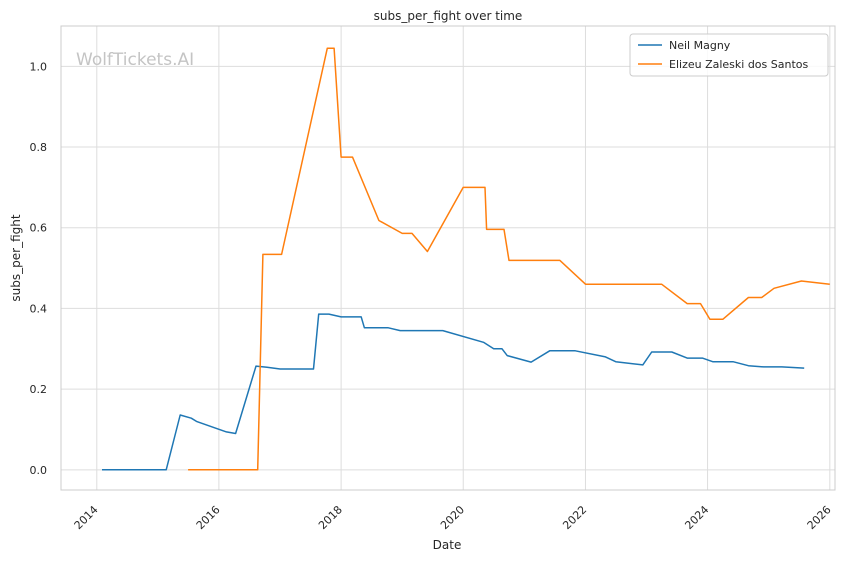  What do you see at coordinates (39, 147) in the screenshot?
I see `y-tick-label: 0.8` at bounding box center [39, 147].